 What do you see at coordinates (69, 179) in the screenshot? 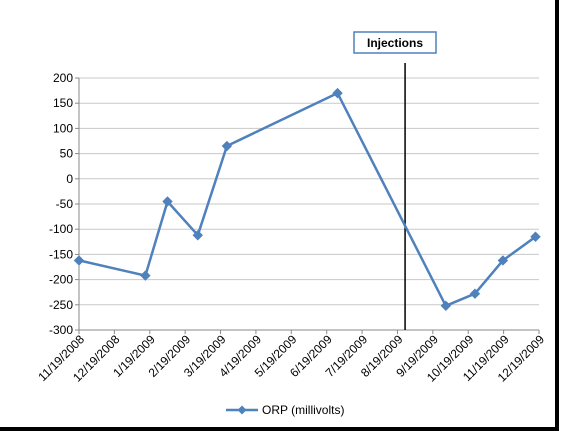
I see `y-tick-label: 0` at bounding box center [69, 179].